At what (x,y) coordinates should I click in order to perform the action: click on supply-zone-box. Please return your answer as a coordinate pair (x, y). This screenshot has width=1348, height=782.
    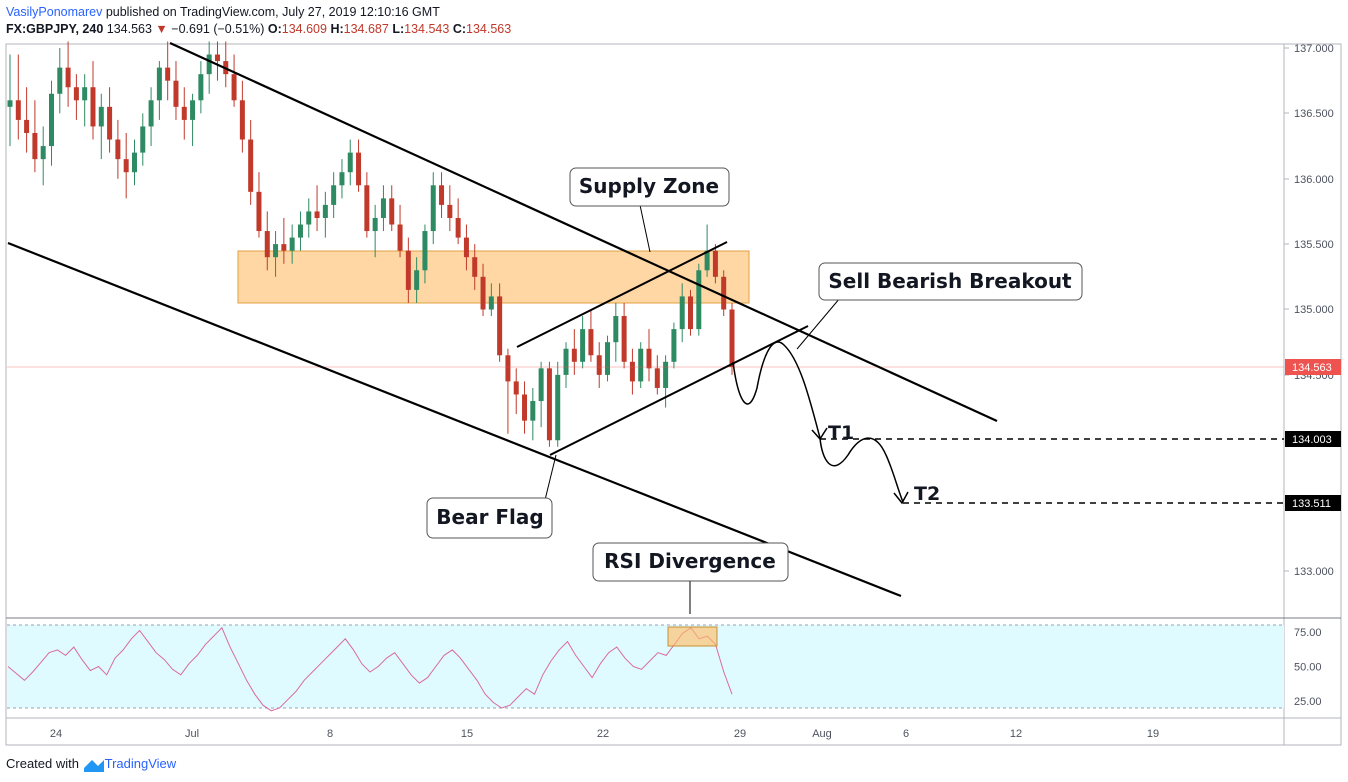
    Looking at the image, I should click on (493, 277).